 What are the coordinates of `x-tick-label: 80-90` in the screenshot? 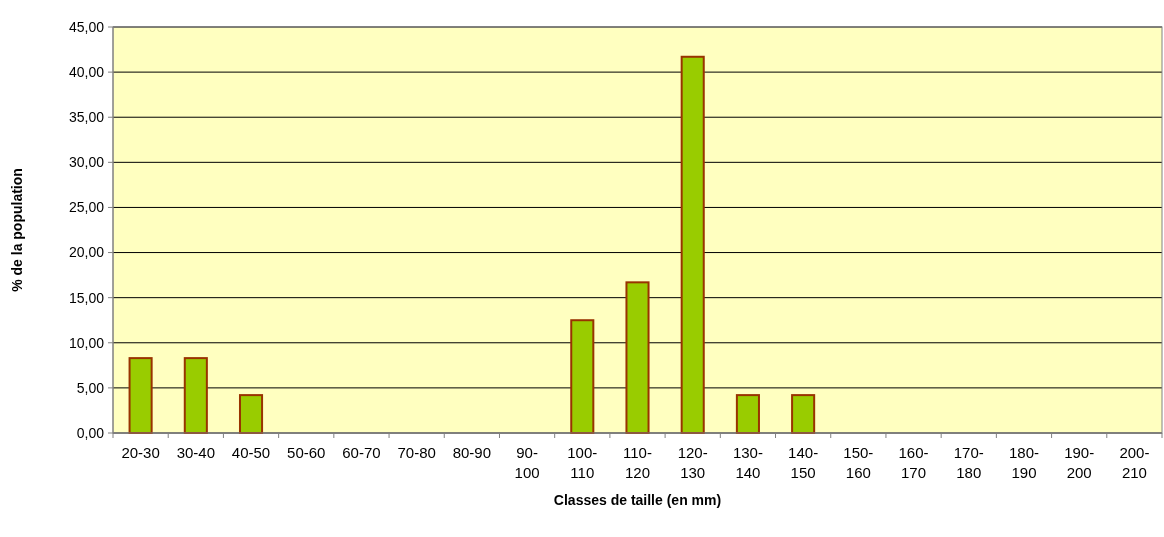 It's located at (472, 452).